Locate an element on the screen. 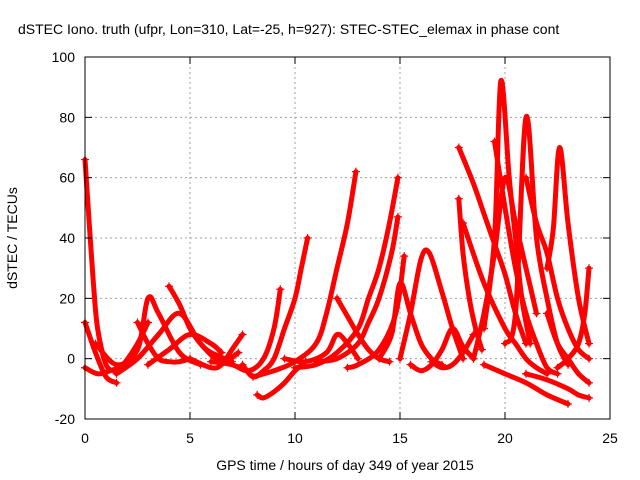 This screenshot has width=640, height=480. y-tick-label: 80 is located at coordinates (67, 117).